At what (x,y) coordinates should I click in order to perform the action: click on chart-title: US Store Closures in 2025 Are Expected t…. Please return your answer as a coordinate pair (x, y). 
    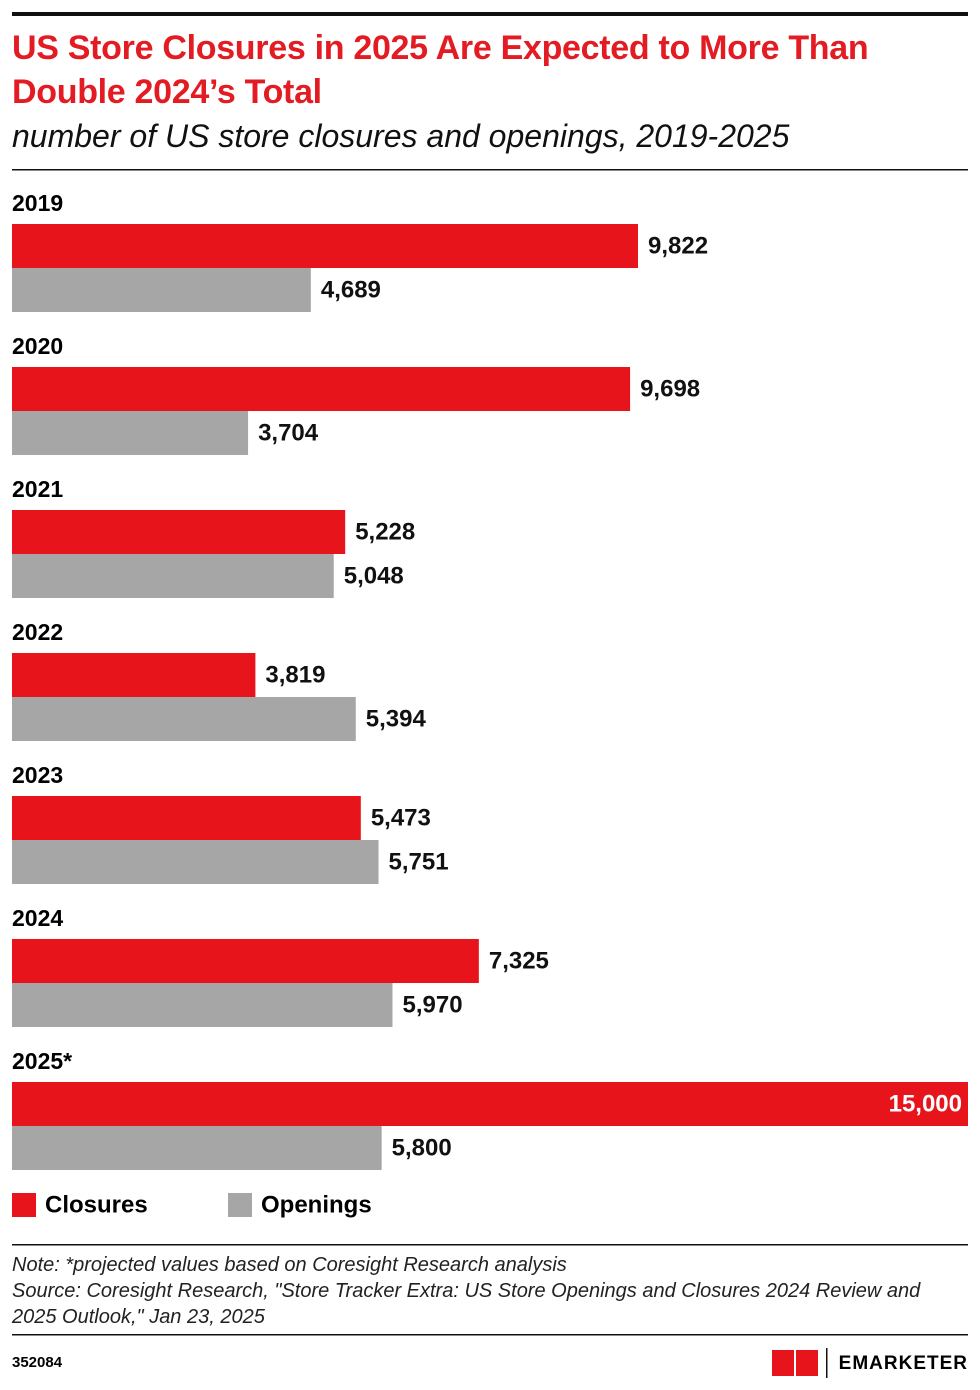
    Looking at the image, I should click on (440, 70).